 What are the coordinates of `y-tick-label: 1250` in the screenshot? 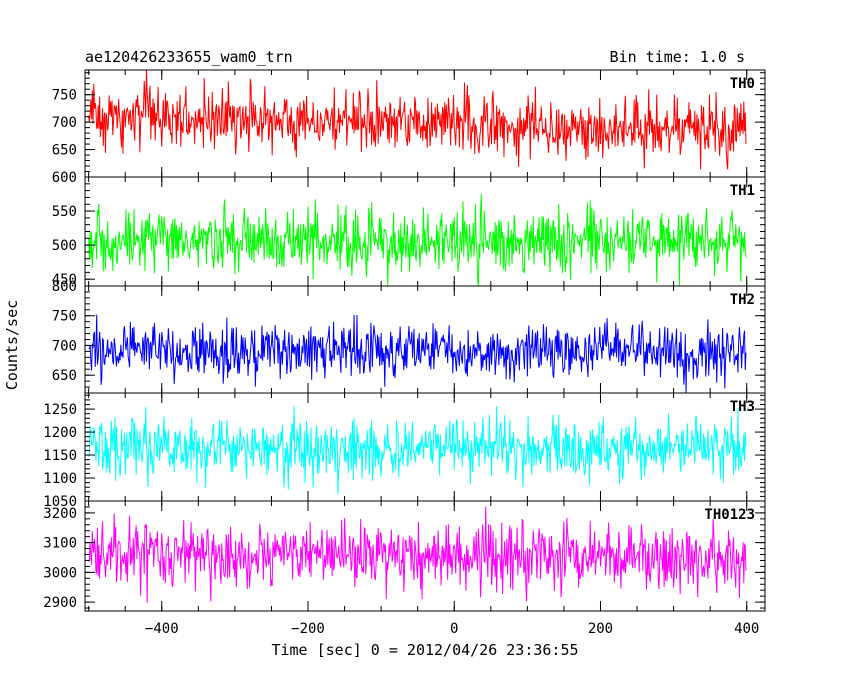 It's located at (60, 410).